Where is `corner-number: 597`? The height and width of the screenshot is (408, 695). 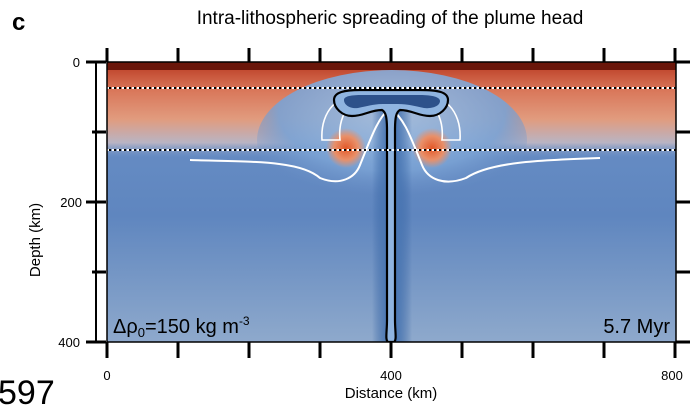 corner-number: 597 is located at coordinates (27, 391).